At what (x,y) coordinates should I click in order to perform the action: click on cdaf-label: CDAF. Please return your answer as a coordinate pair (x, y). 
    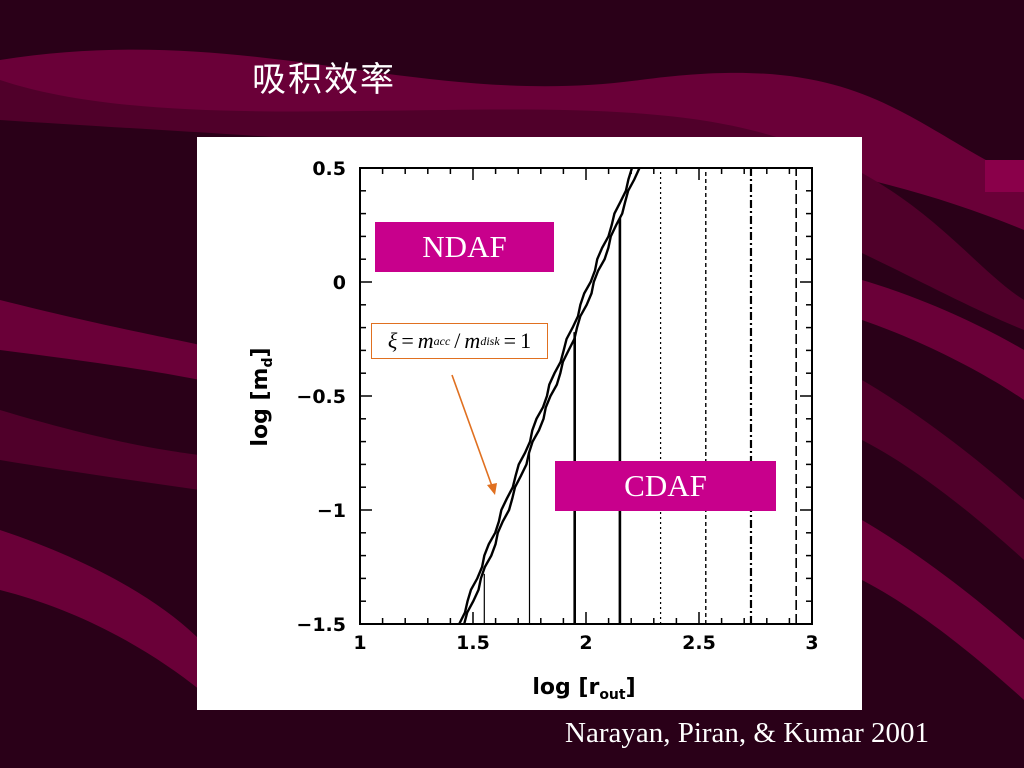
    Looking at the image, I should click on (665, 486).